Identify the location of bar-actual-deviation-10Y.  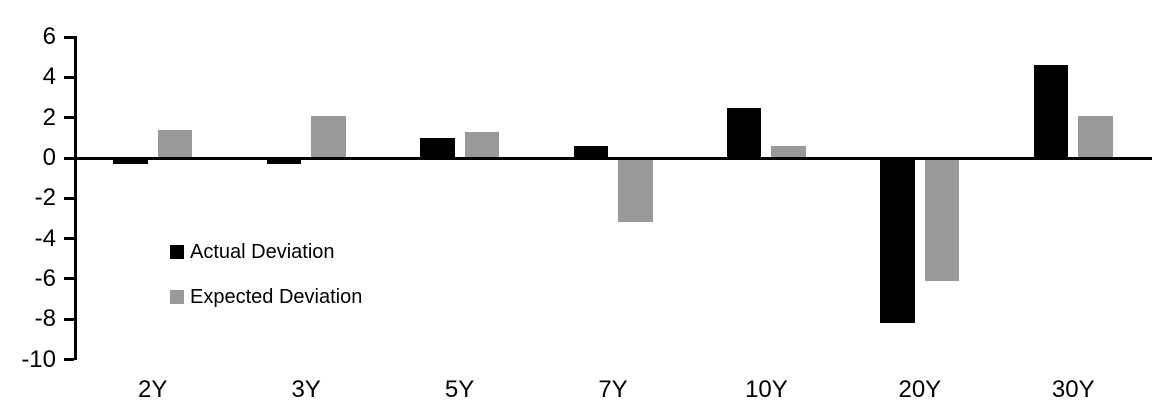
(744, 132).